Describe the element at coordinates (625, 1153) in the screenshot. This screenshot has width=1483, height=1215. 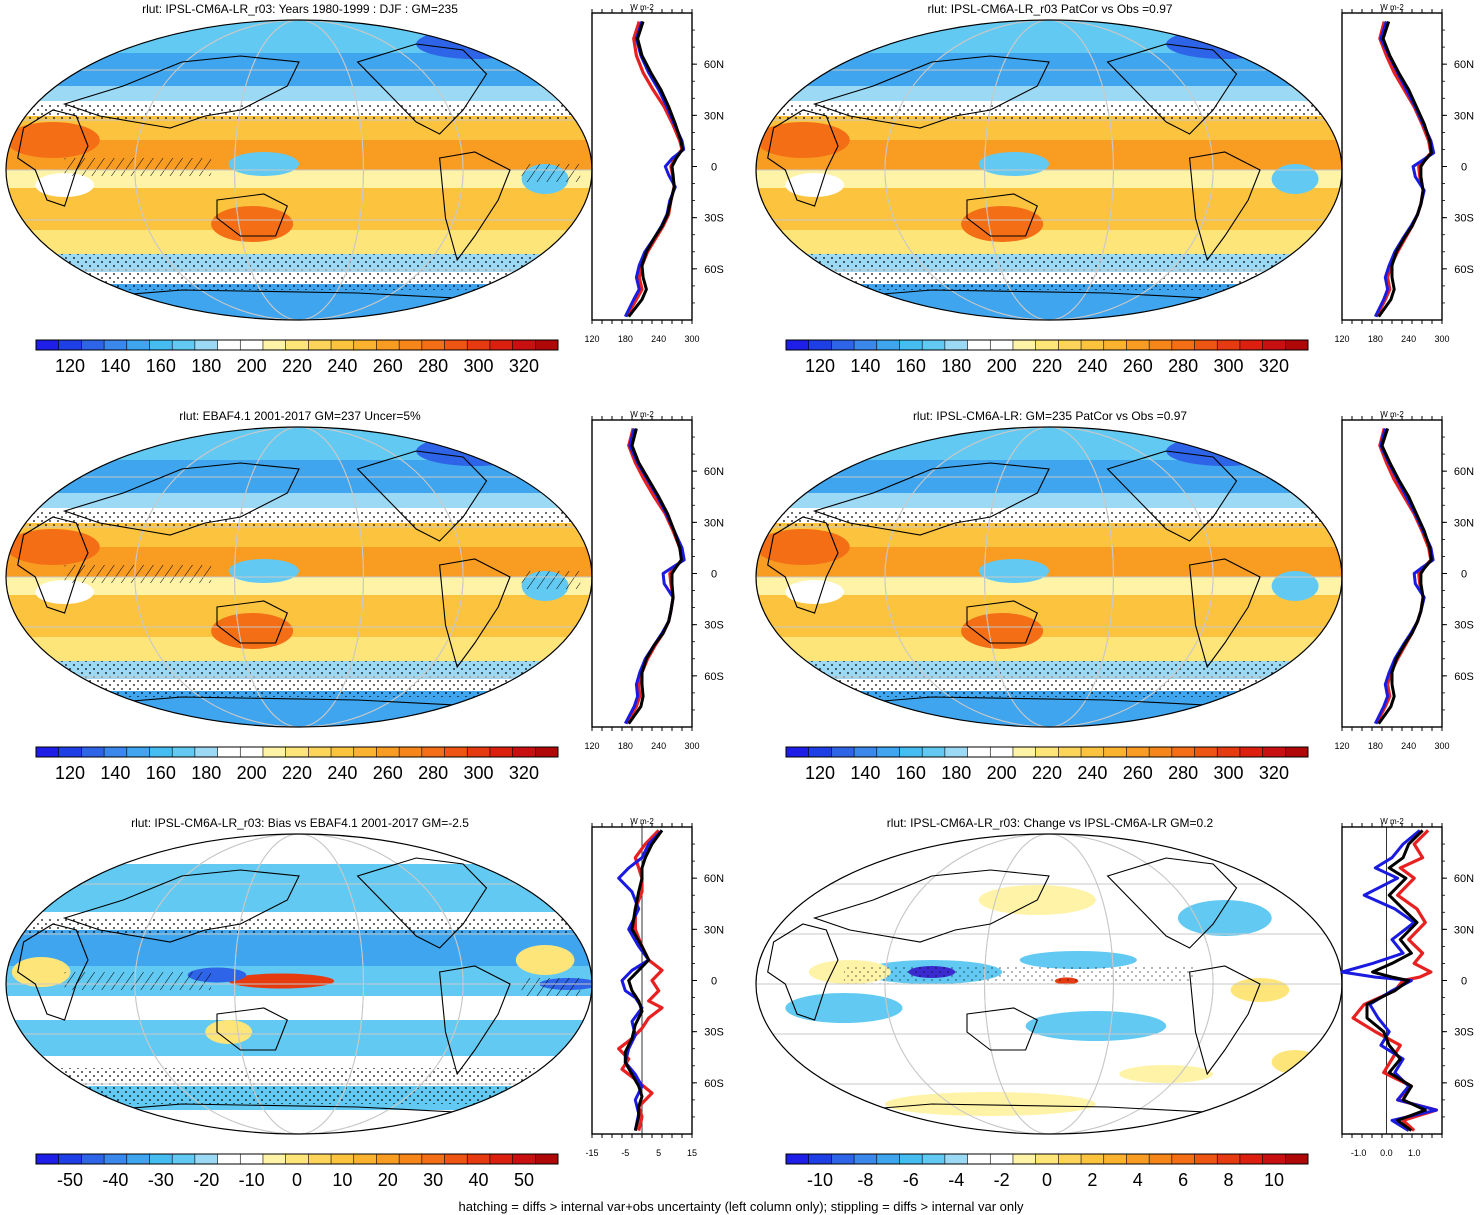
I see `profile-x-label: -5` at that location.